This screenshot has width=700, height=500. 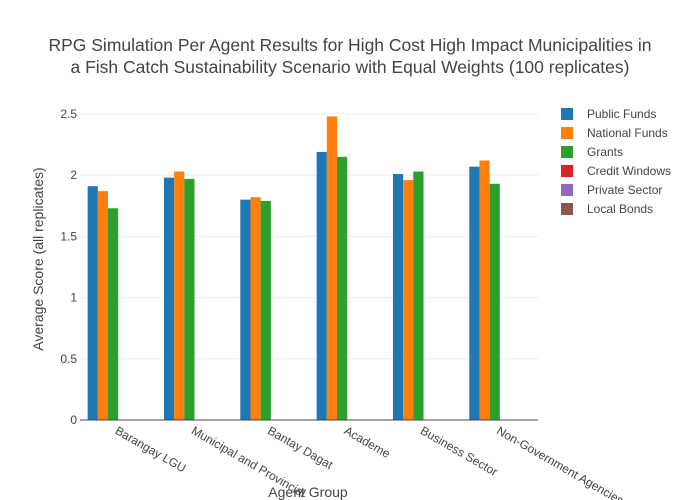 I want to click on y-tick-label: 2, so click(x=73, y=175).